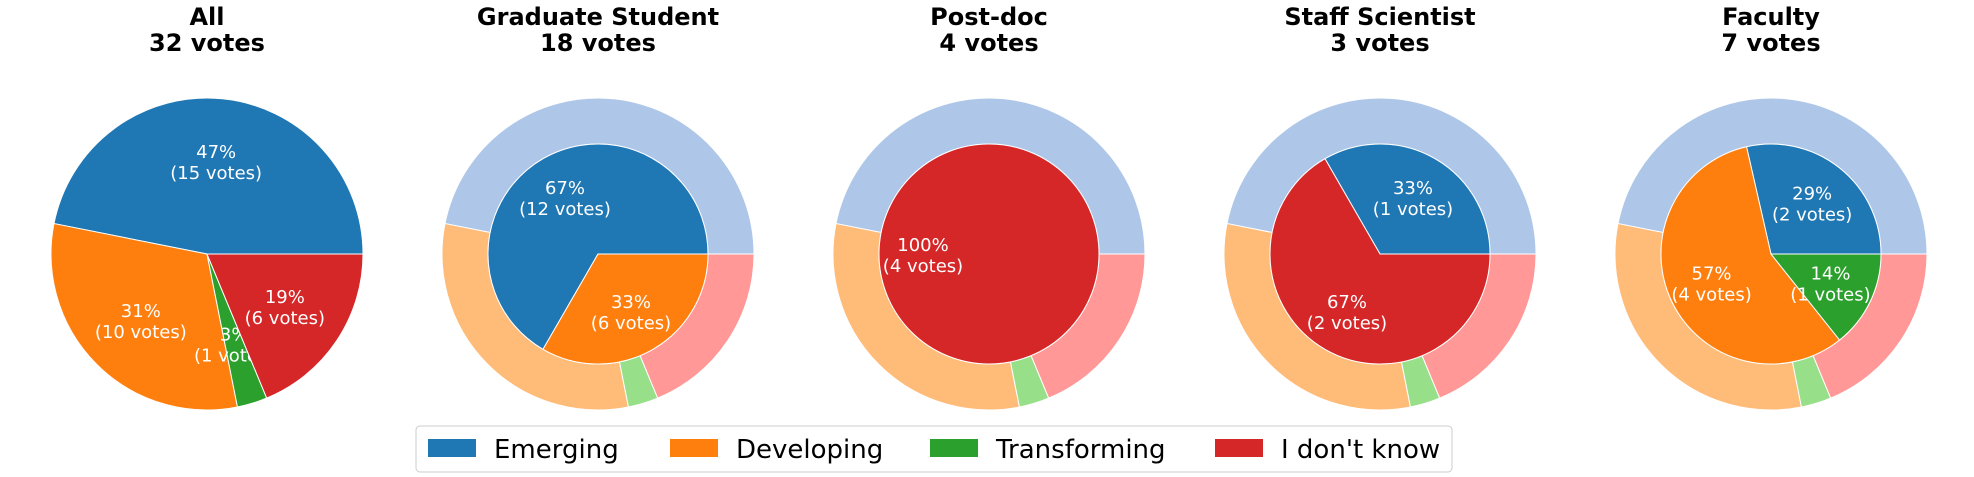 The height and width of the screenshot is (477, 1974). I want to click on legend-item-emerging: Emerging, so click(523, 450).